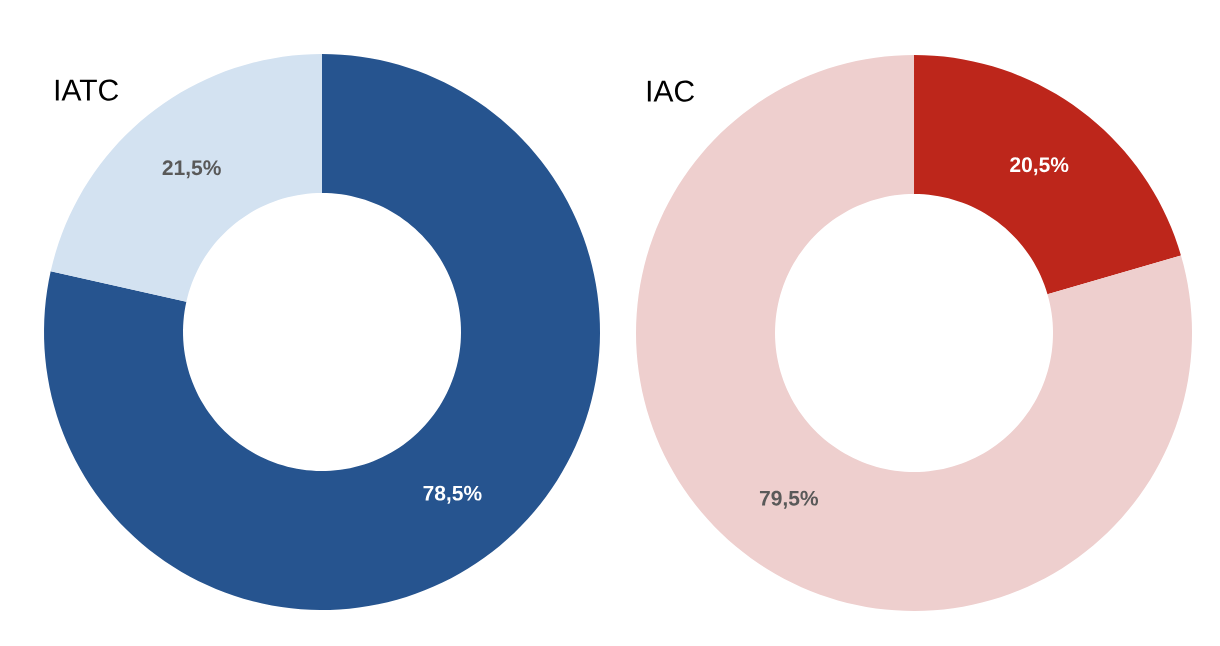  Describe the element at coordinates (191, 169) in the screenshot. I see `data-label: 21,5%` at that location.